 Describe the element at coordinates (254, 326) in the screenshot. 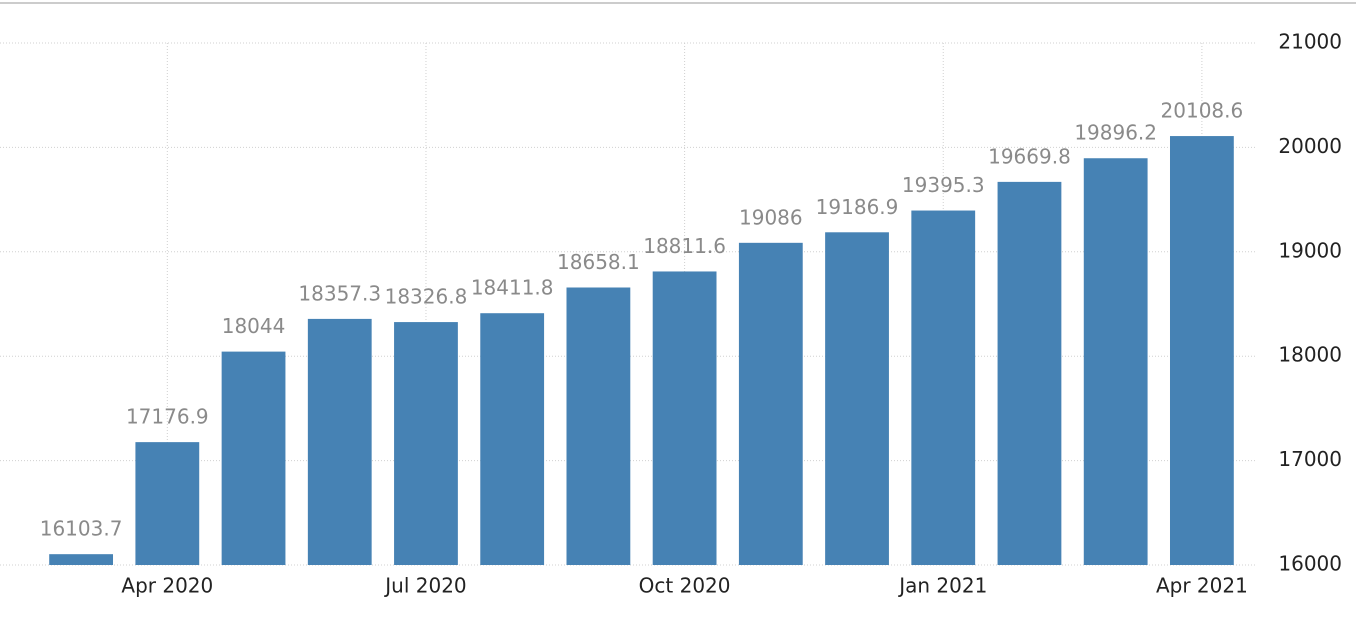

I see `value-label: 18044` at that location.